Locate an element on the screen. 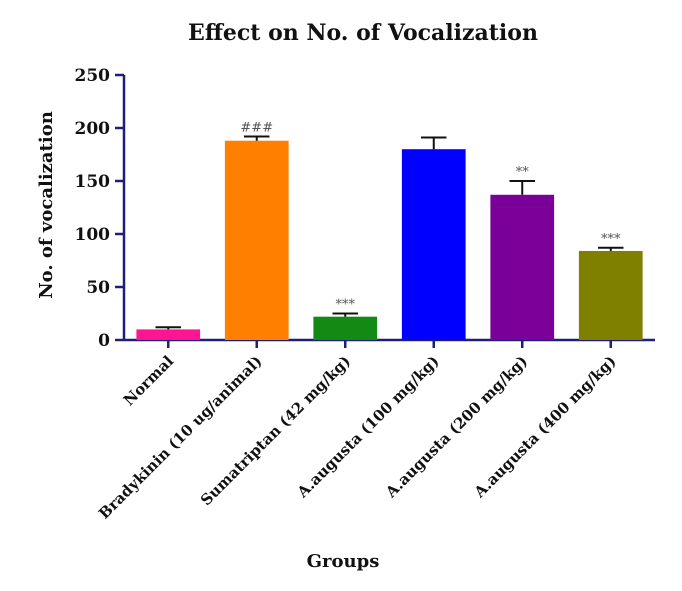  category-label: Bradykinin (10 ug/animal) is located at coordinates (180, 437).